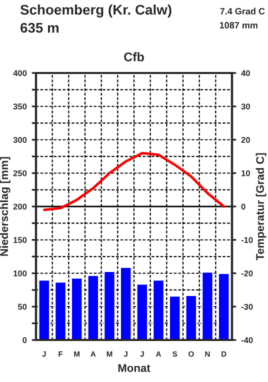 This screenshot has width=268, height=382. Describe the element at coordinates (39, 27) in the screenshot. I see `text: 635 m` at that location.